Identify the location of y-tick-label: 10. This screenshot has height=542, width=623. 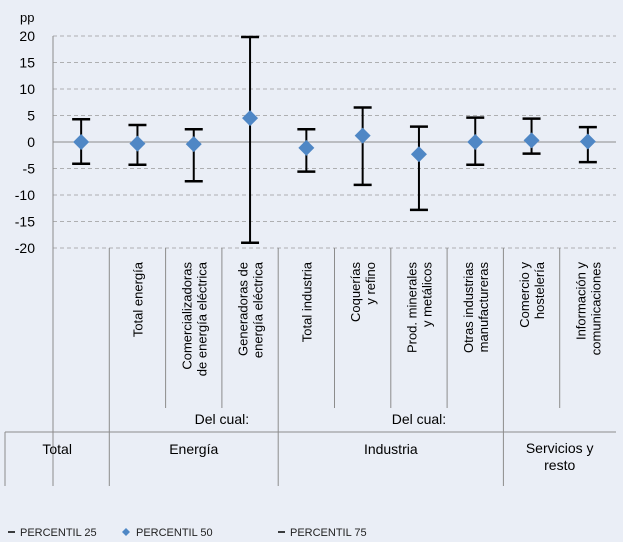
(27, 89).